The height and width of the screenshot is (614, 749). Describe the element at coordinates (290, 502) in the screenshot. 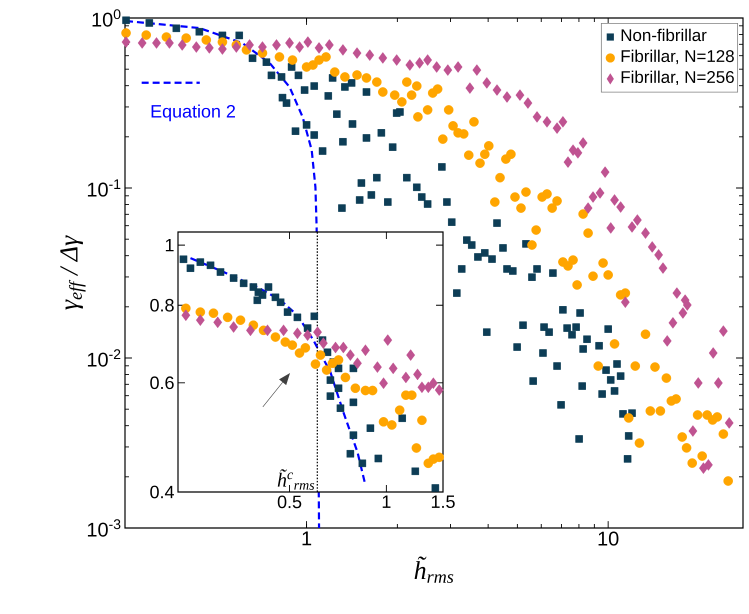

I see `x-tick-label: 0.5` at that location.